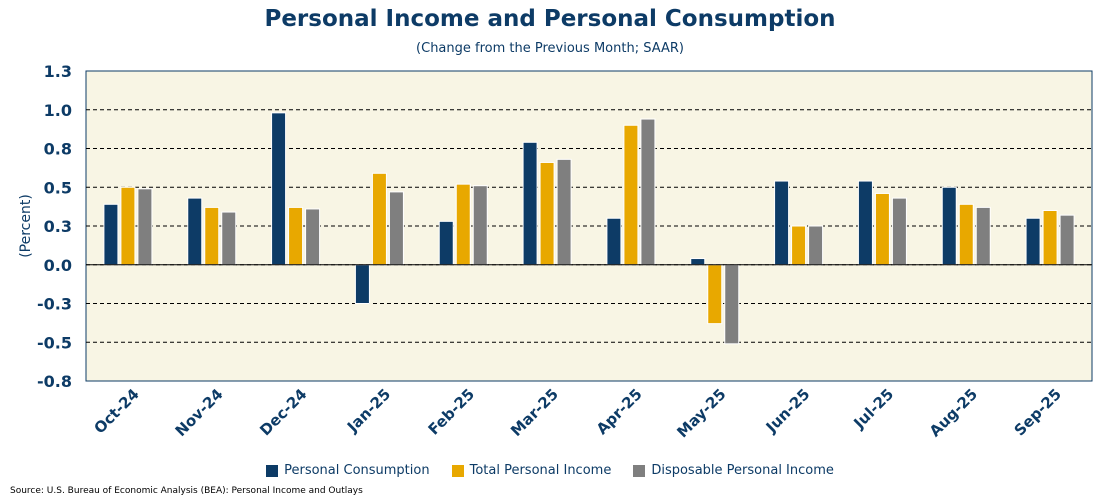 The width and height of the screenshot is (1100, 500). Describe the element at coordinates (550, 19) in the screenshot. I see `chart-title: Personal Income and Personal Consumption` at that location.